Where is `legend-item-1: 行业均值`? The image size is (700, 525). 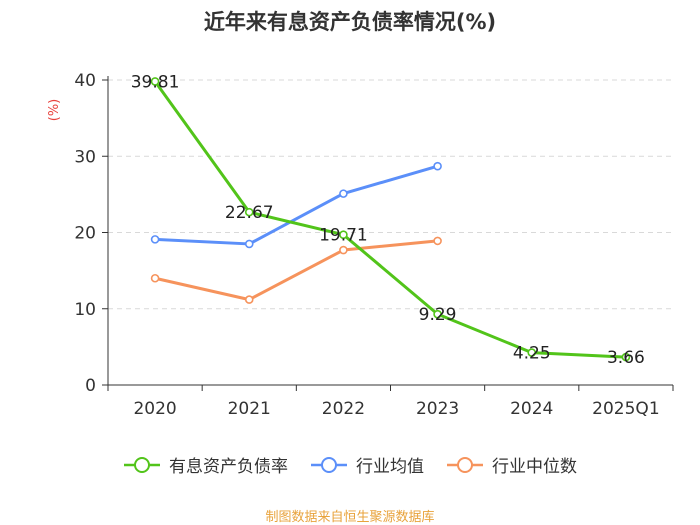
legend-item-1: 行业均值 is located at coordinates (367, 464).